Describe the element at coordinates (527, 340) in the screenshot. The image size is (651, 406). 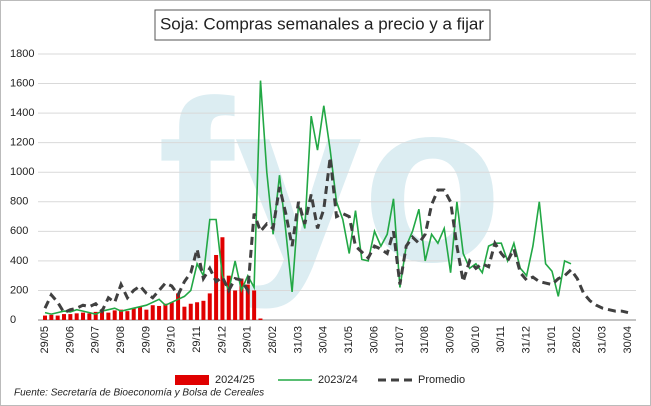
I see `x-tick-label: 31/12` at that location.